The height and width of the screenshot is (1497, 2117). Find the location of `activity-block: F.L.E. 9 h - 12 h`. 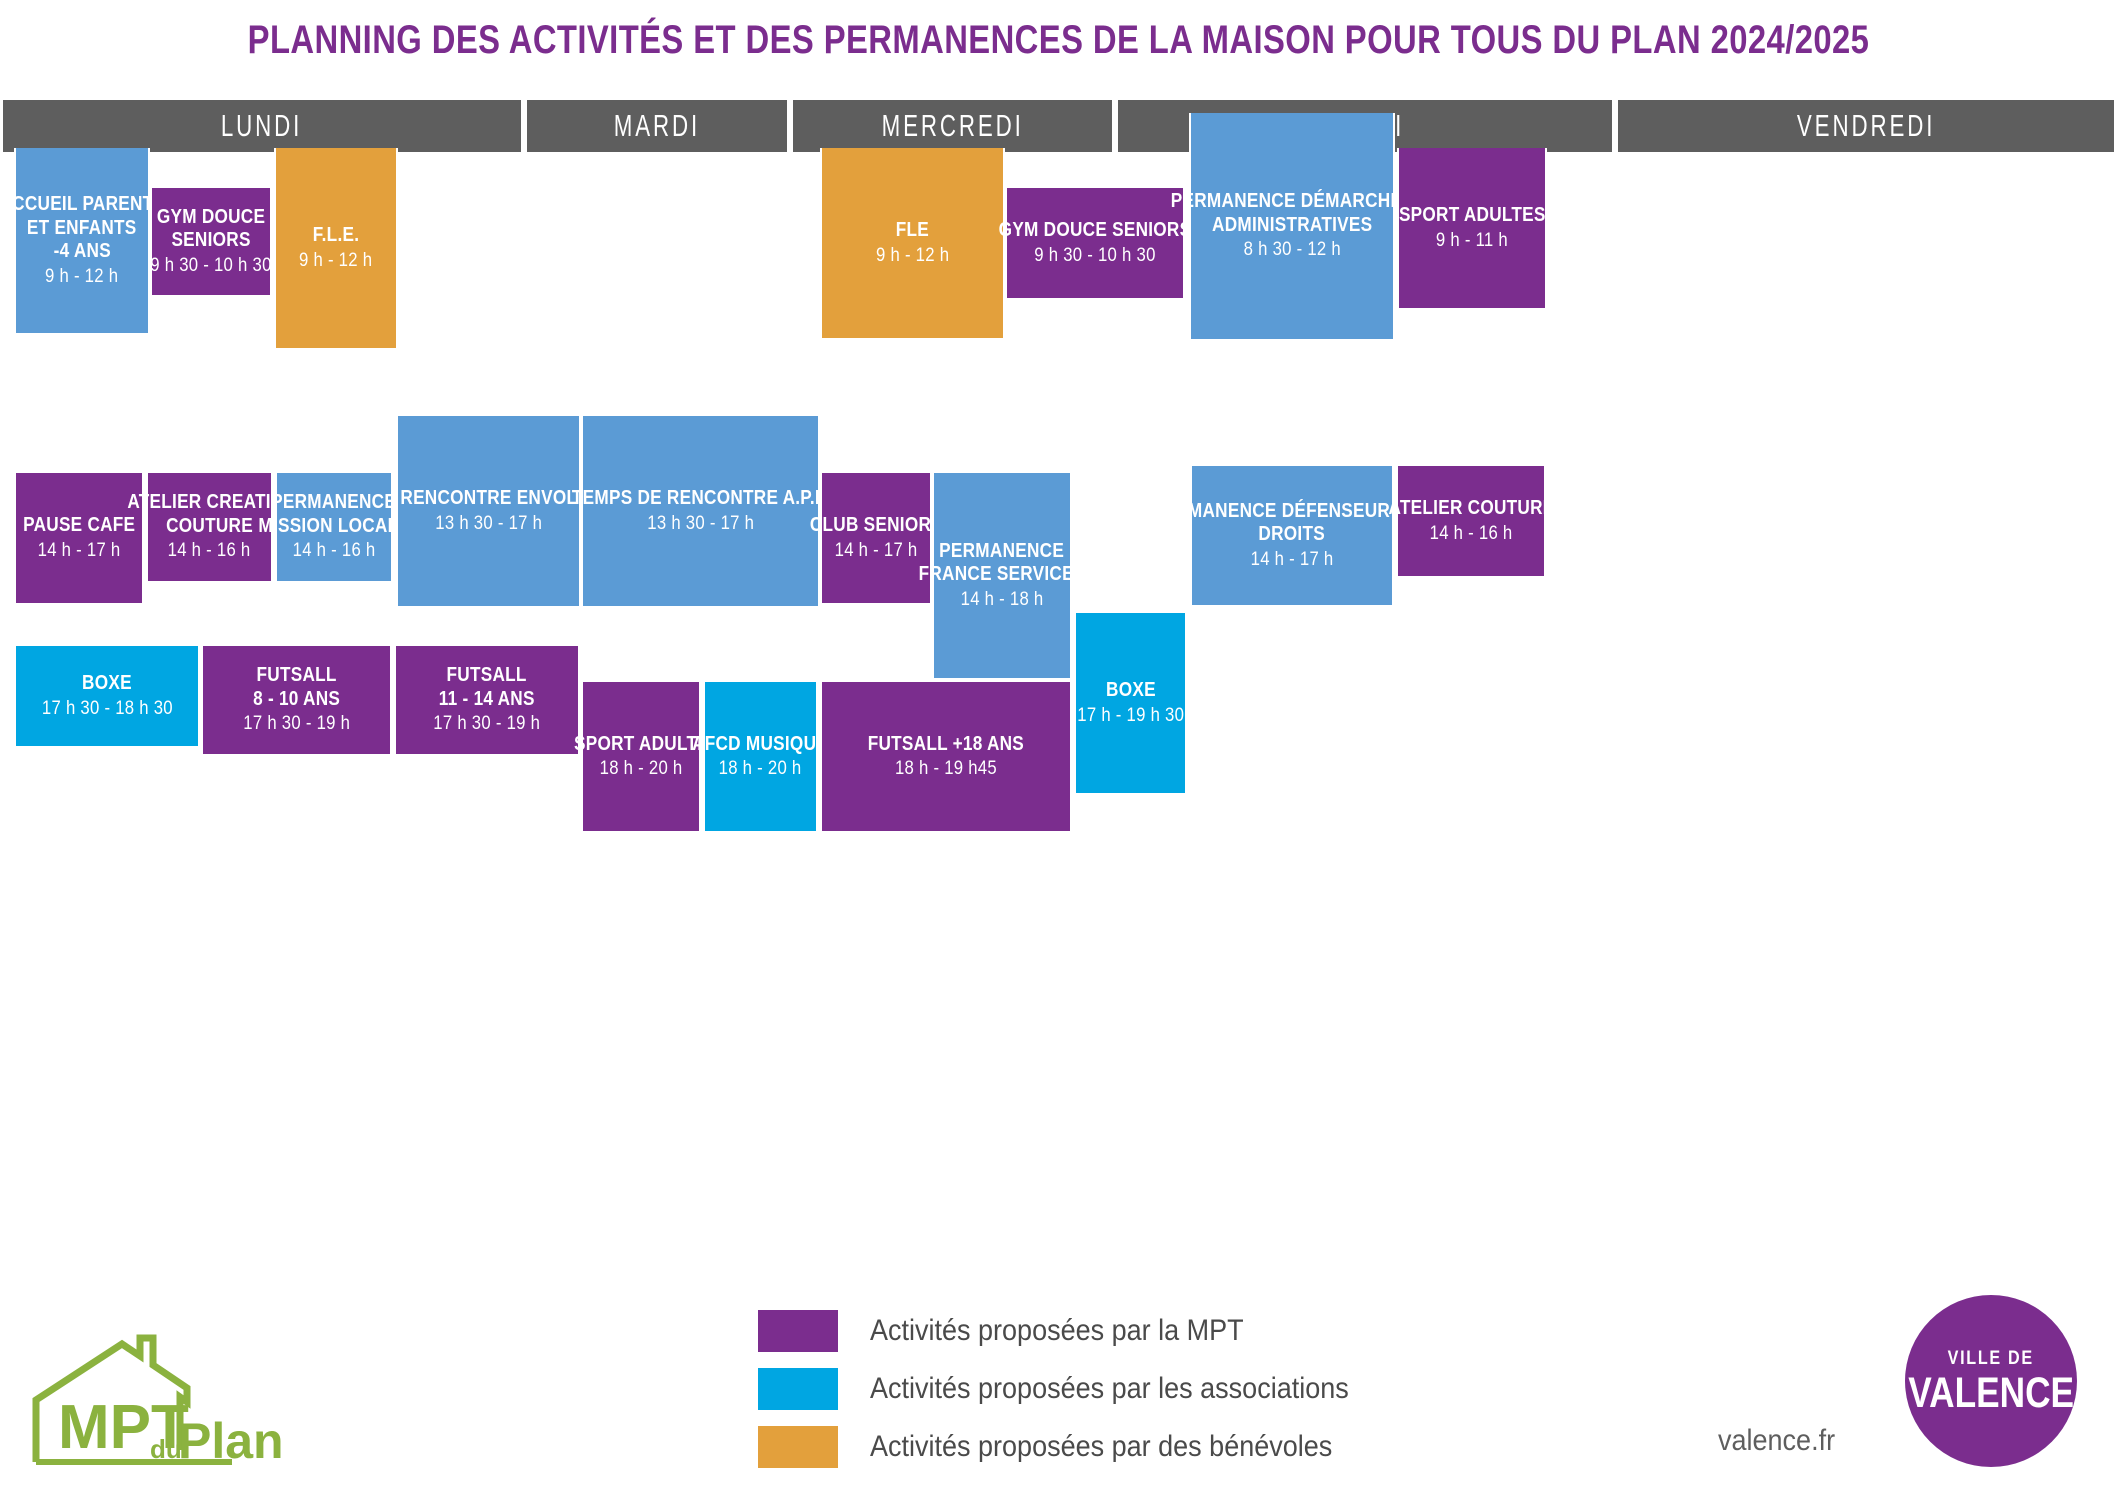

activity-block: F.L.E. 9 h - 12 h is located at coordinates (336, 248).